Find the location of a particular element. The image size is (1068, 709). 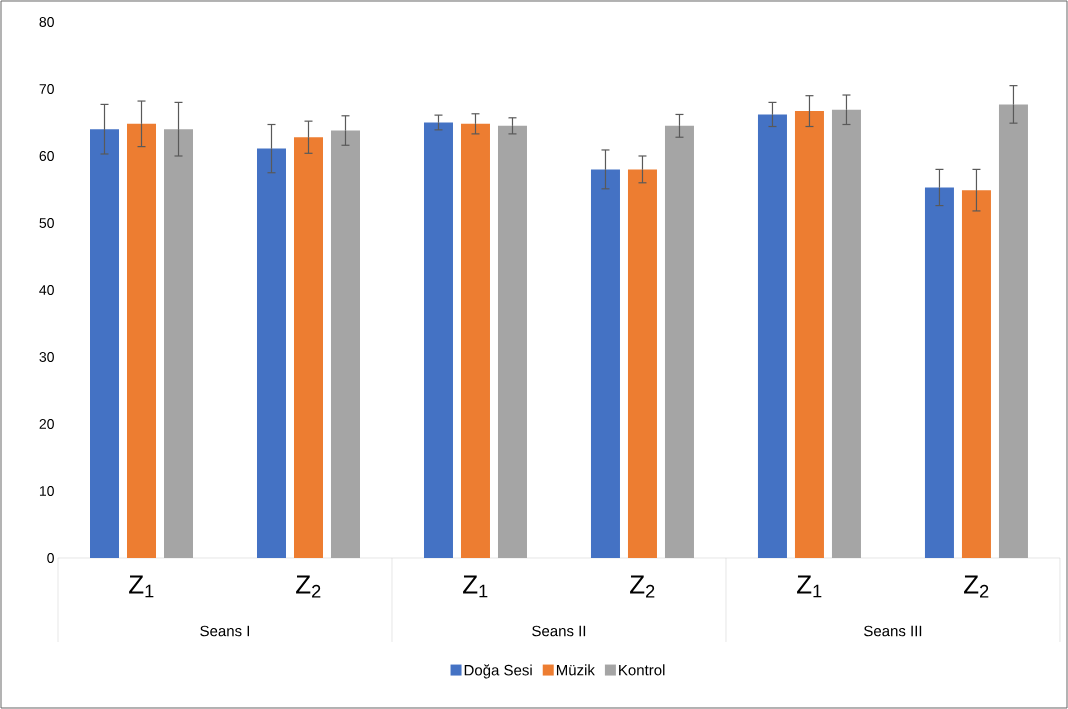

y-tick-label: 10 is located at coordinates (46, 491).